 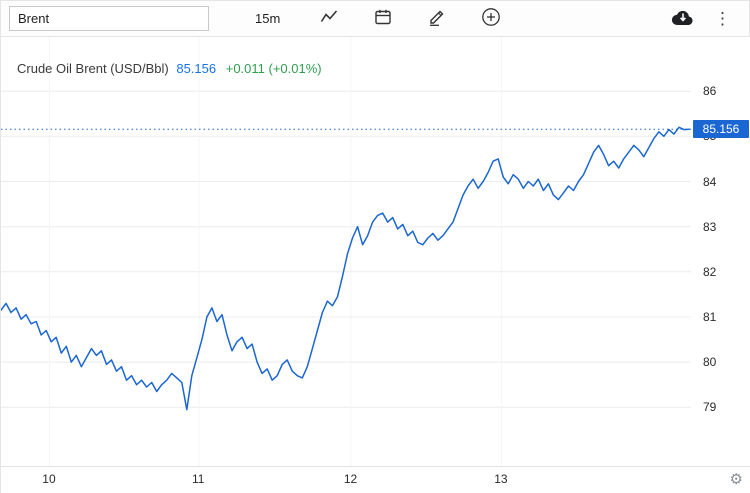 I want to click on cloud-download-icon, so click(x=683, y=19).